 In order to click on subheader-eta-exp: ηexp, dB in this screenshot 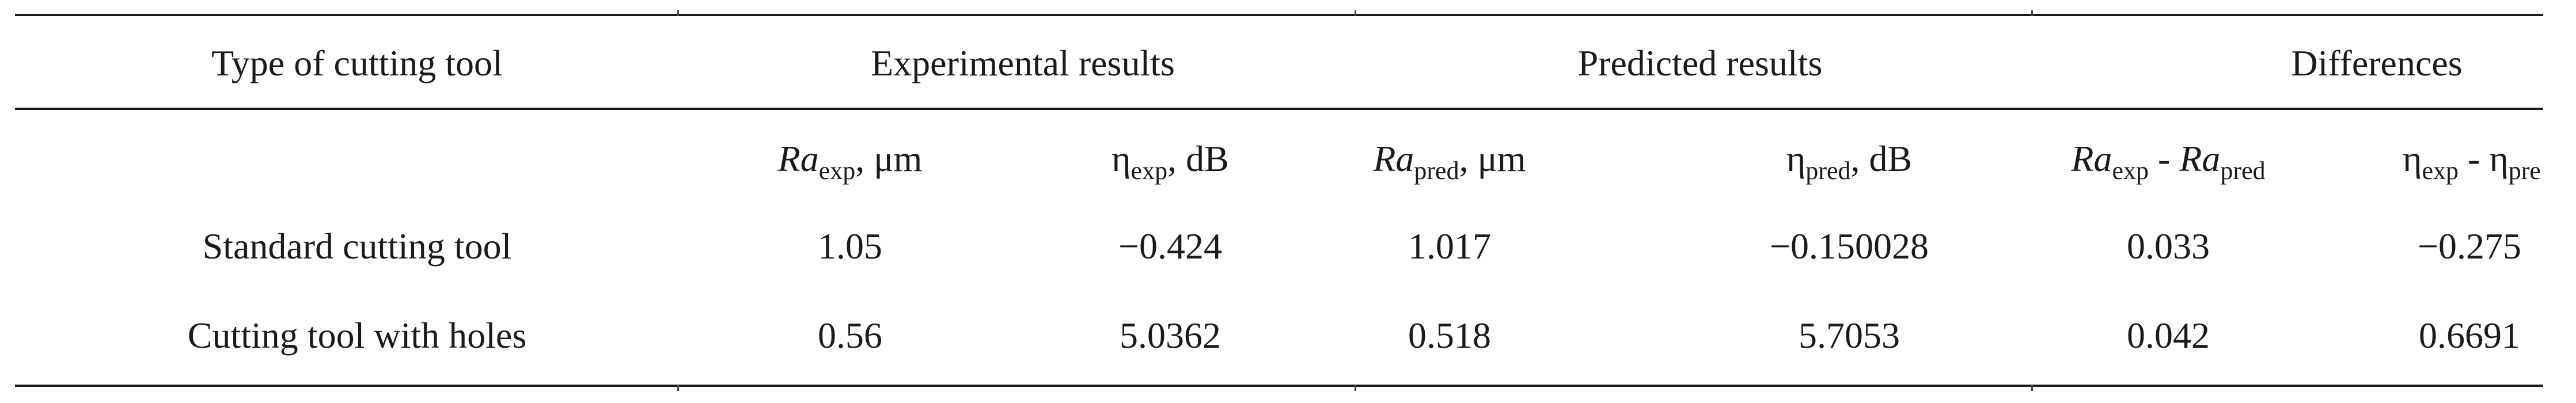, I will do `click(1170, 161)`.